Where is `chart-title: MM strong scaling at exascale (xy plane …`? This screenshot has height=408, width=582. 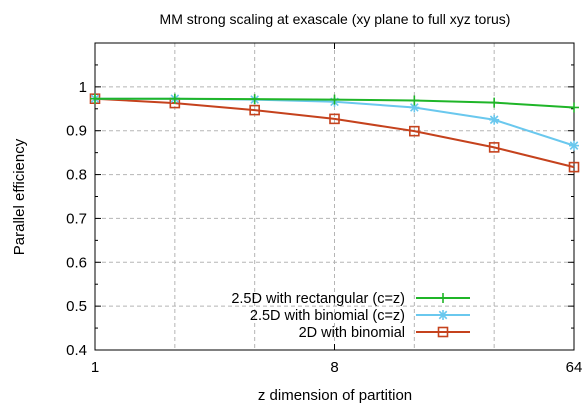 chart-title: MM strong scaling at exascale (xy plane … is located at coordinates (335, 19).